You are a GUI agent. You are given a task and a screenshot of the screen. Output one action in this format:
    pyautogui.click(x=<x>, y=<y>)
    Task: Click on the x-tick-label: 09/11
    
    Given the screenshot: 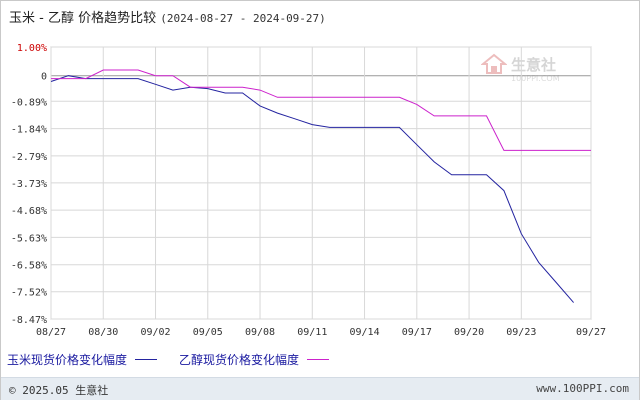 What is the action you would take?
    pyautogui.click(x=312, y=332)
    